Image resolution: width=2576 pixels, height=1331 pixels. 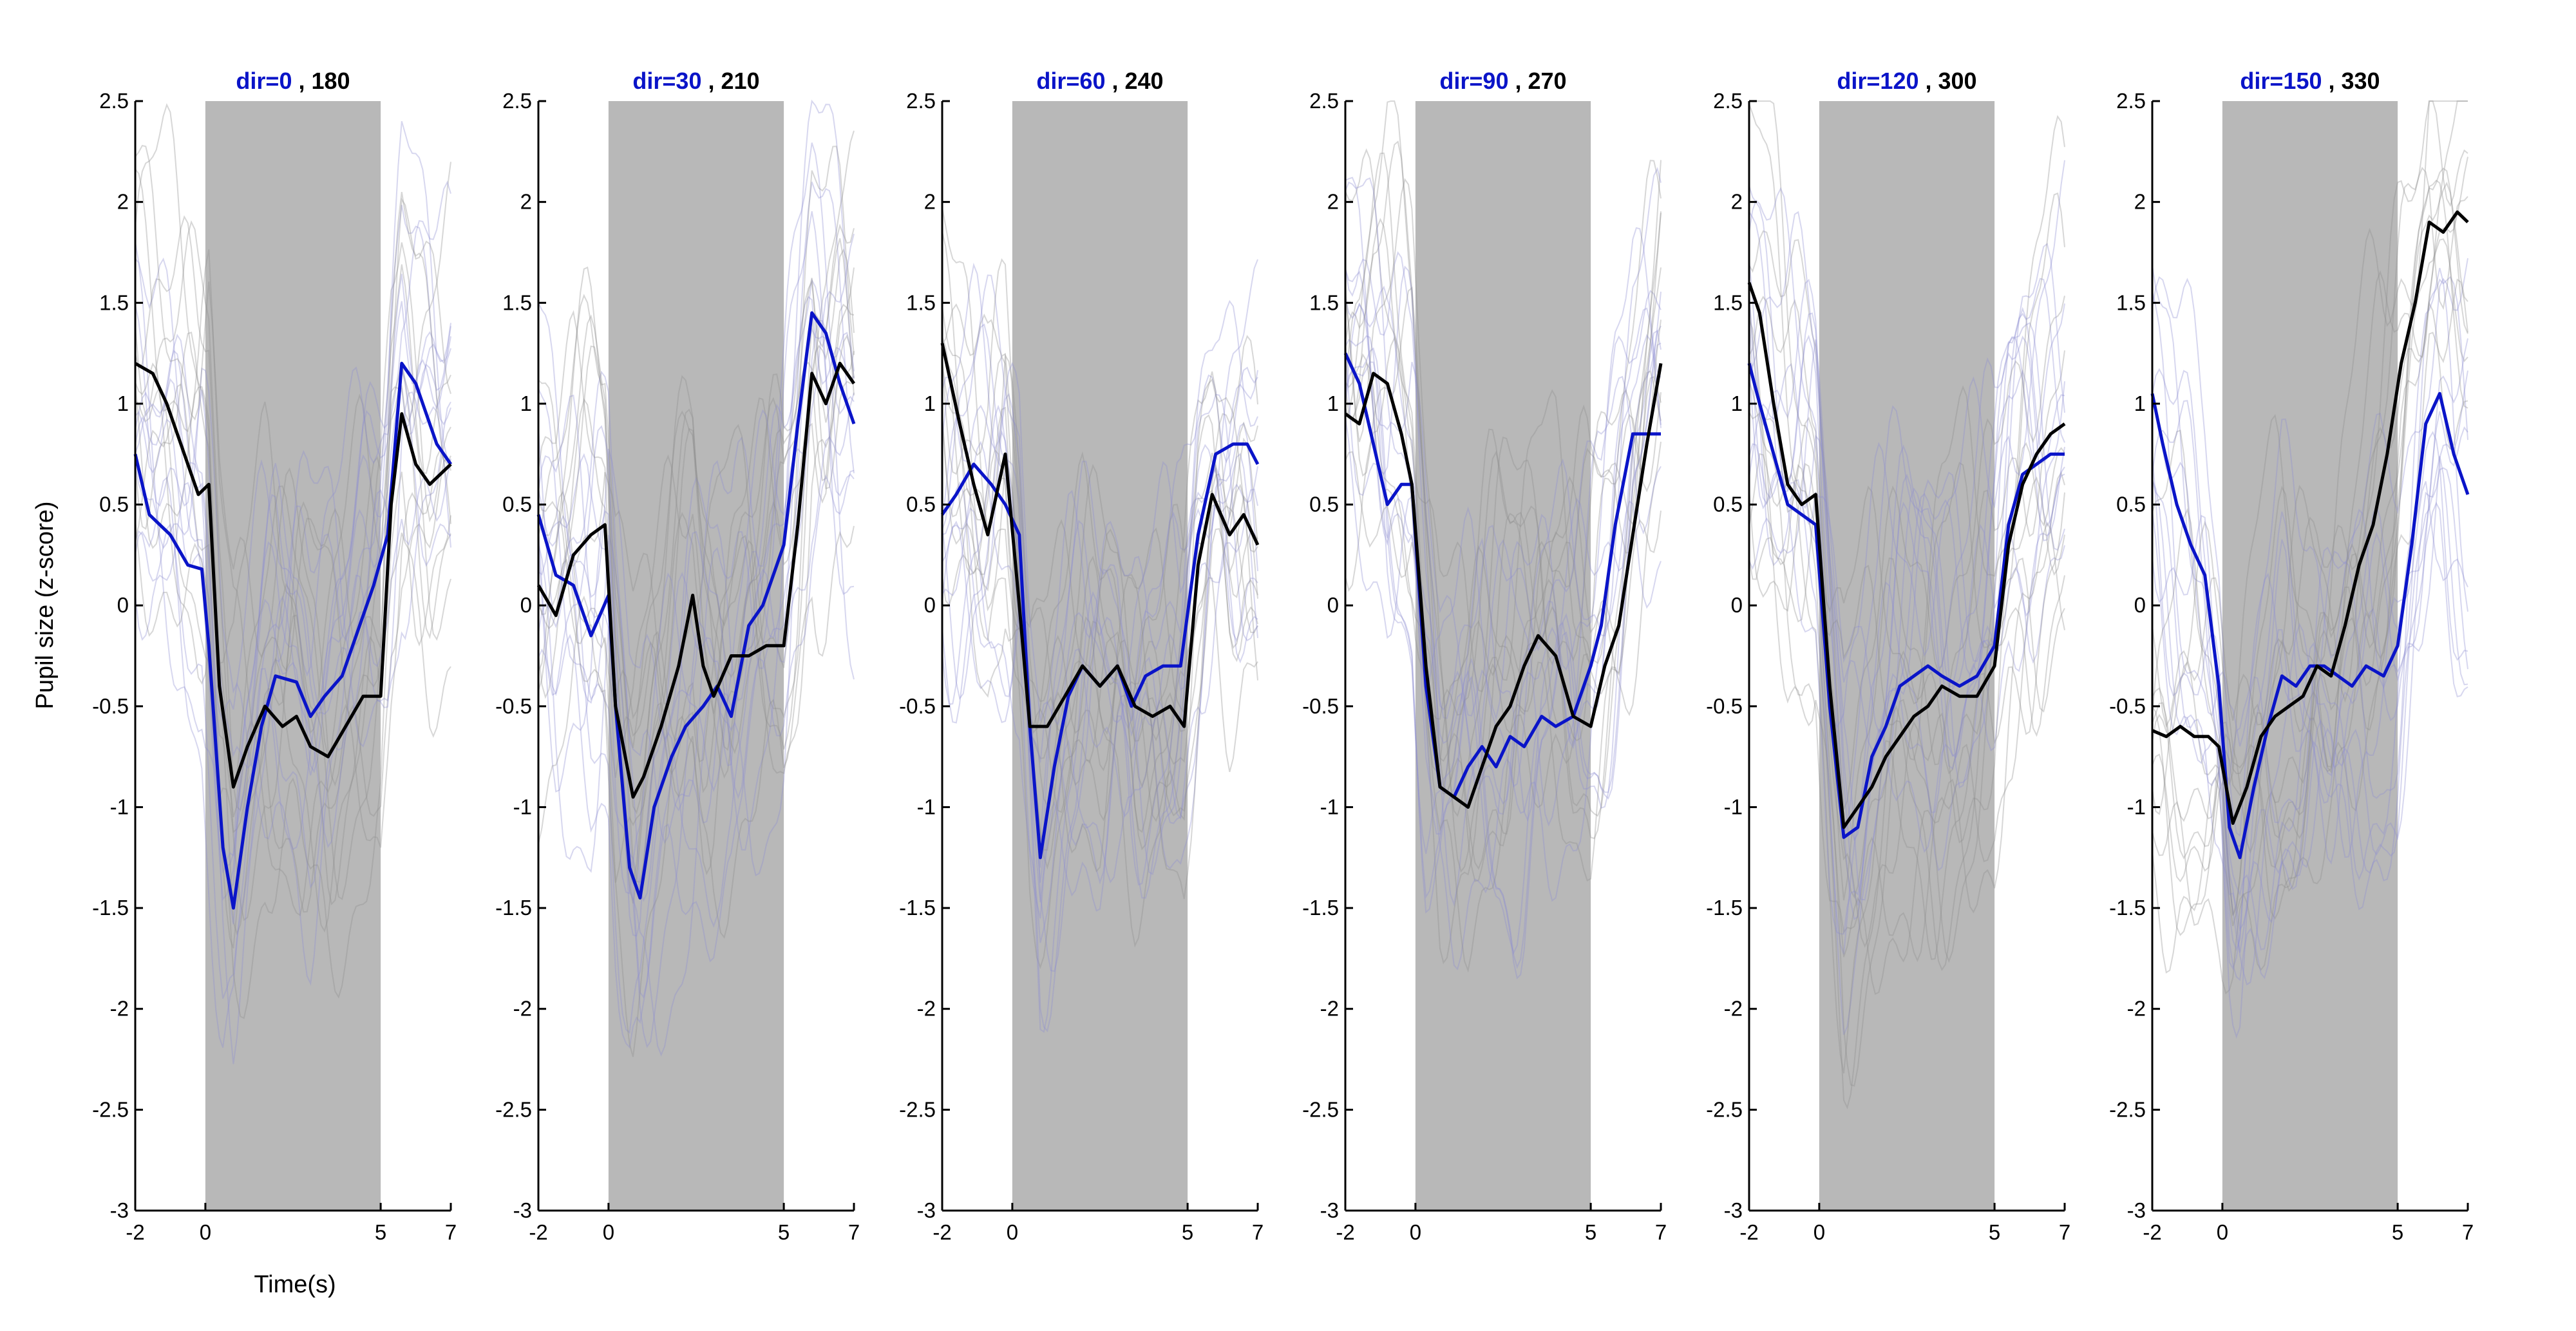 I want to click on panel-title: dir=120 , 300, so click(x=1907, y=81).